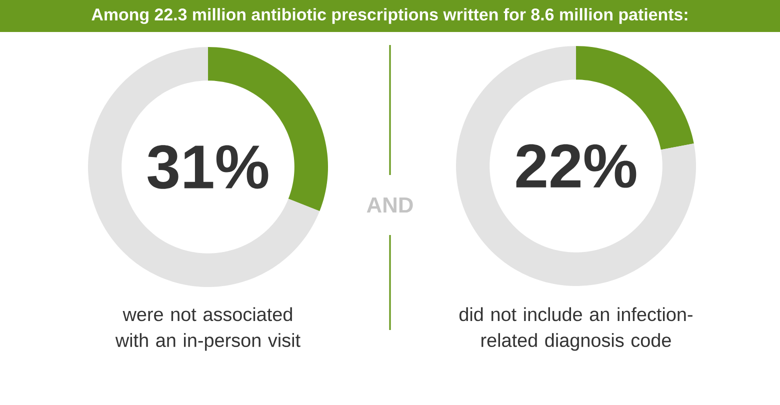 The image size is (780, 405). I want to click on text: were not associated with an in-person visit, so click(207, 329).